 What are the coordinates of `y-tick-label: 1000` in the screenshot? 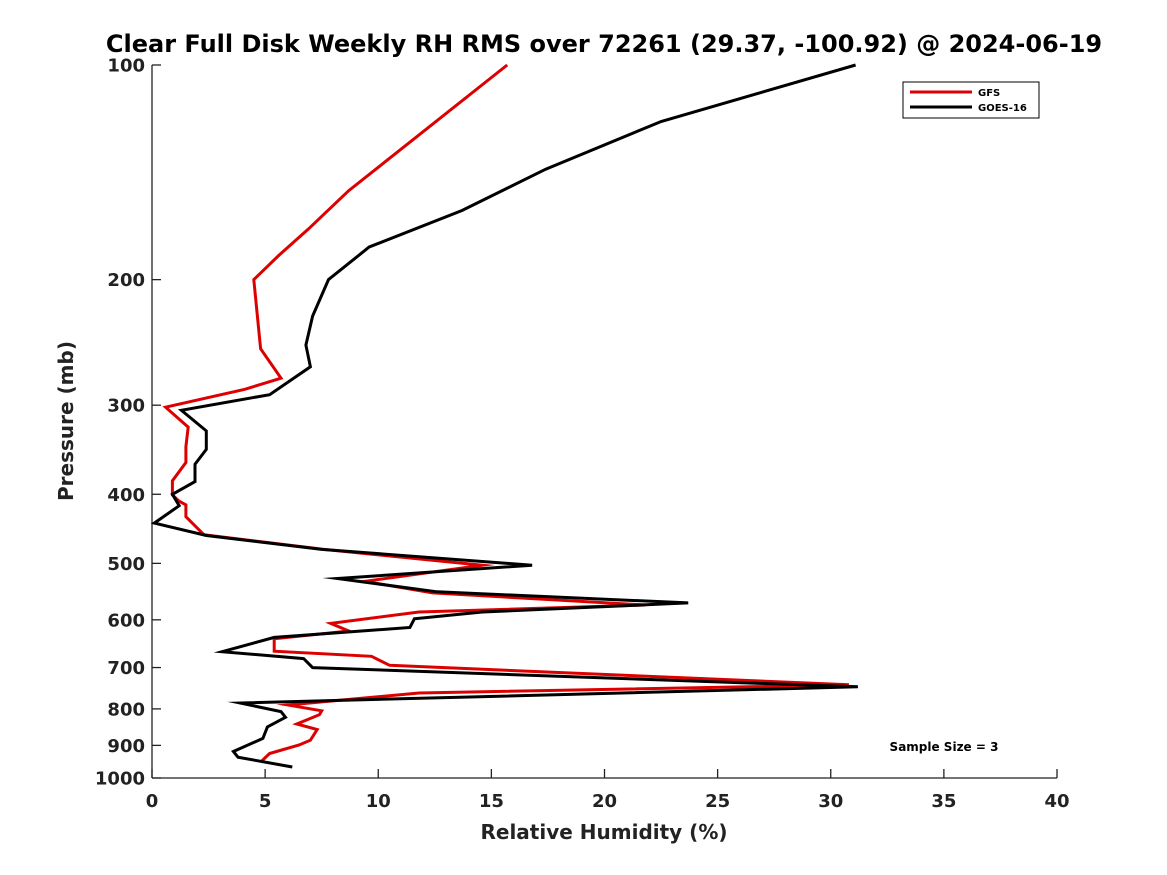 It's located at (120, 779).